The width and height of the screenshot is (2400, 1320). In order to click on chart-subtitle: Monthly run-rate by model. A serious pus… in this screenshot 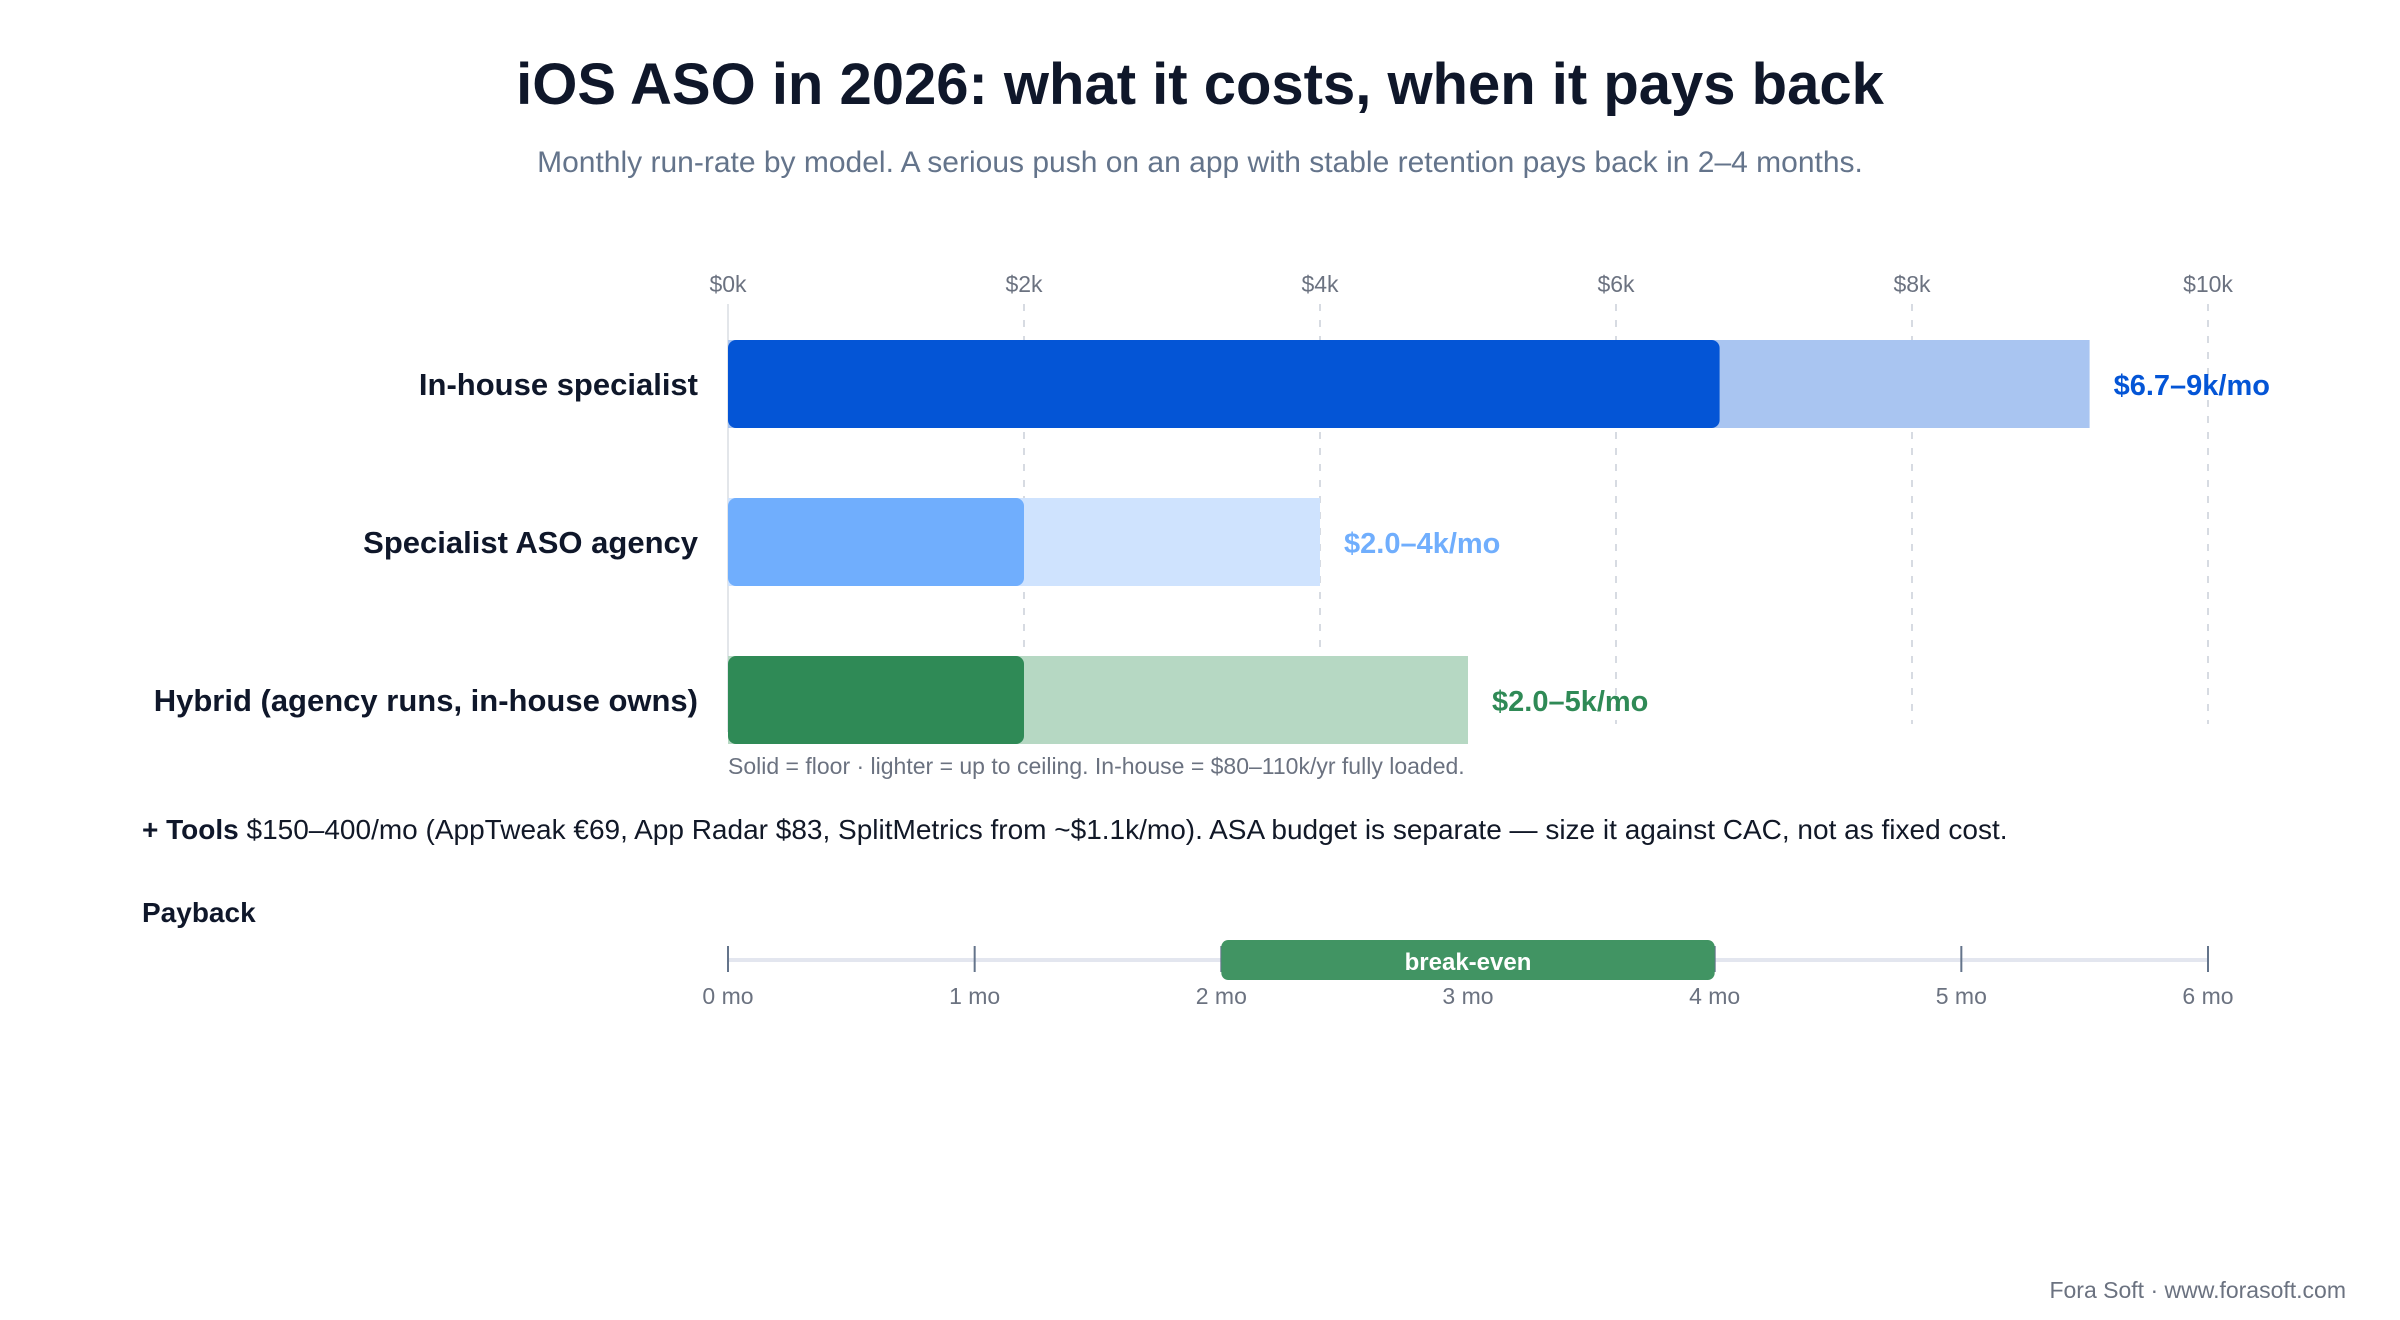, I will do `click(1200, 162)`.